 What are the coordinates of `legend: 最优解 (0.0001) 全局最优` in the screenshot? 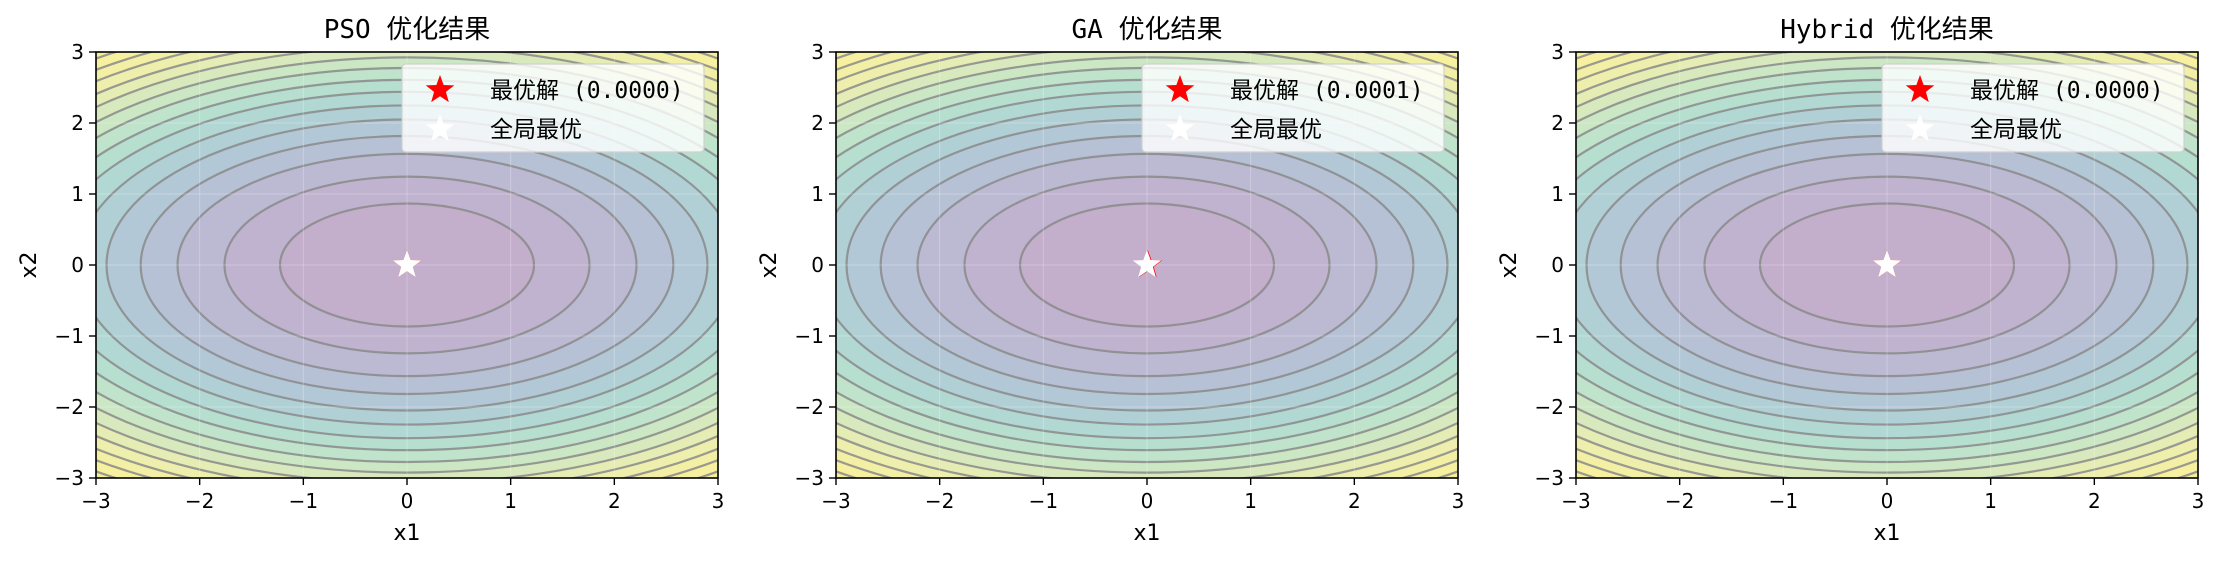 It's located at (1293, 108).